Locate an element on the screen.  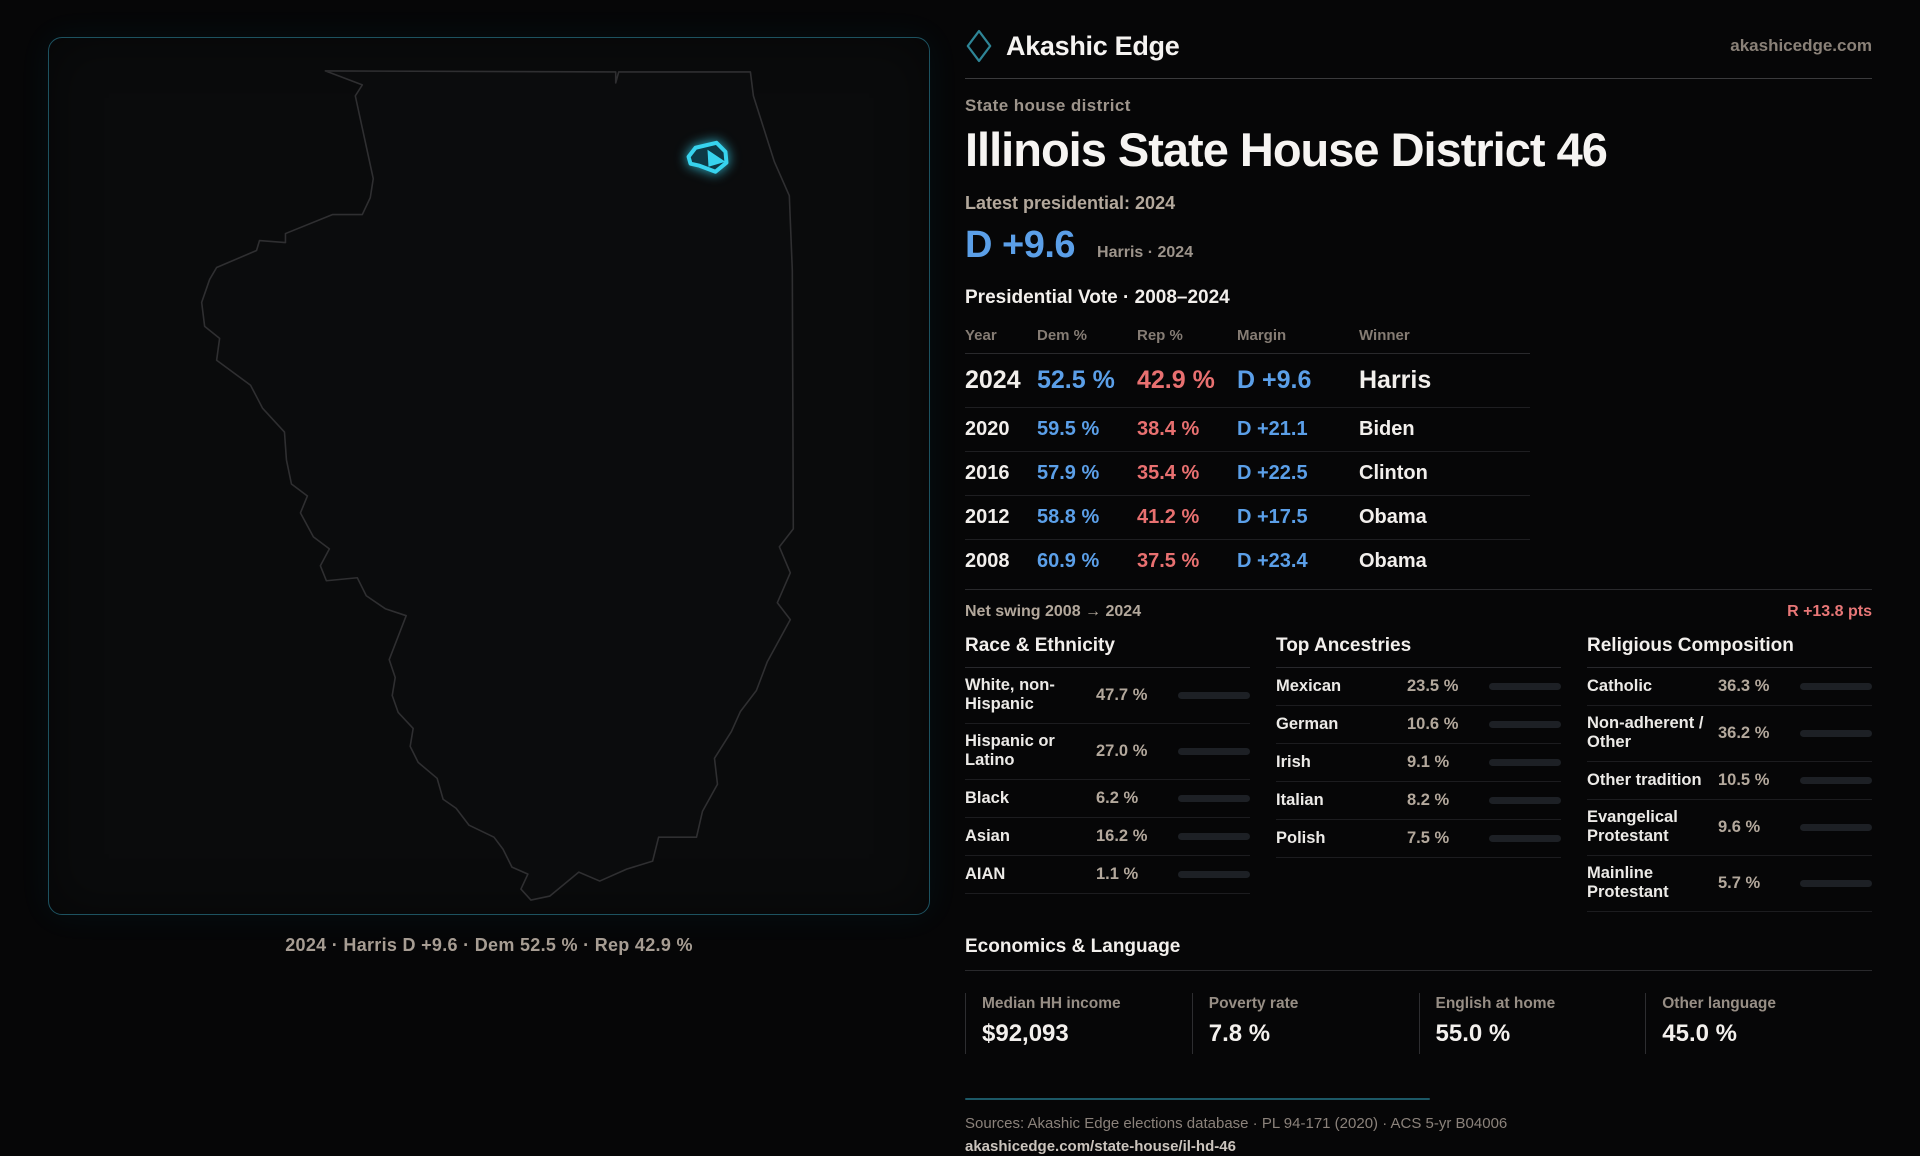
demo-label: Black is located at coordinates (987, 797).